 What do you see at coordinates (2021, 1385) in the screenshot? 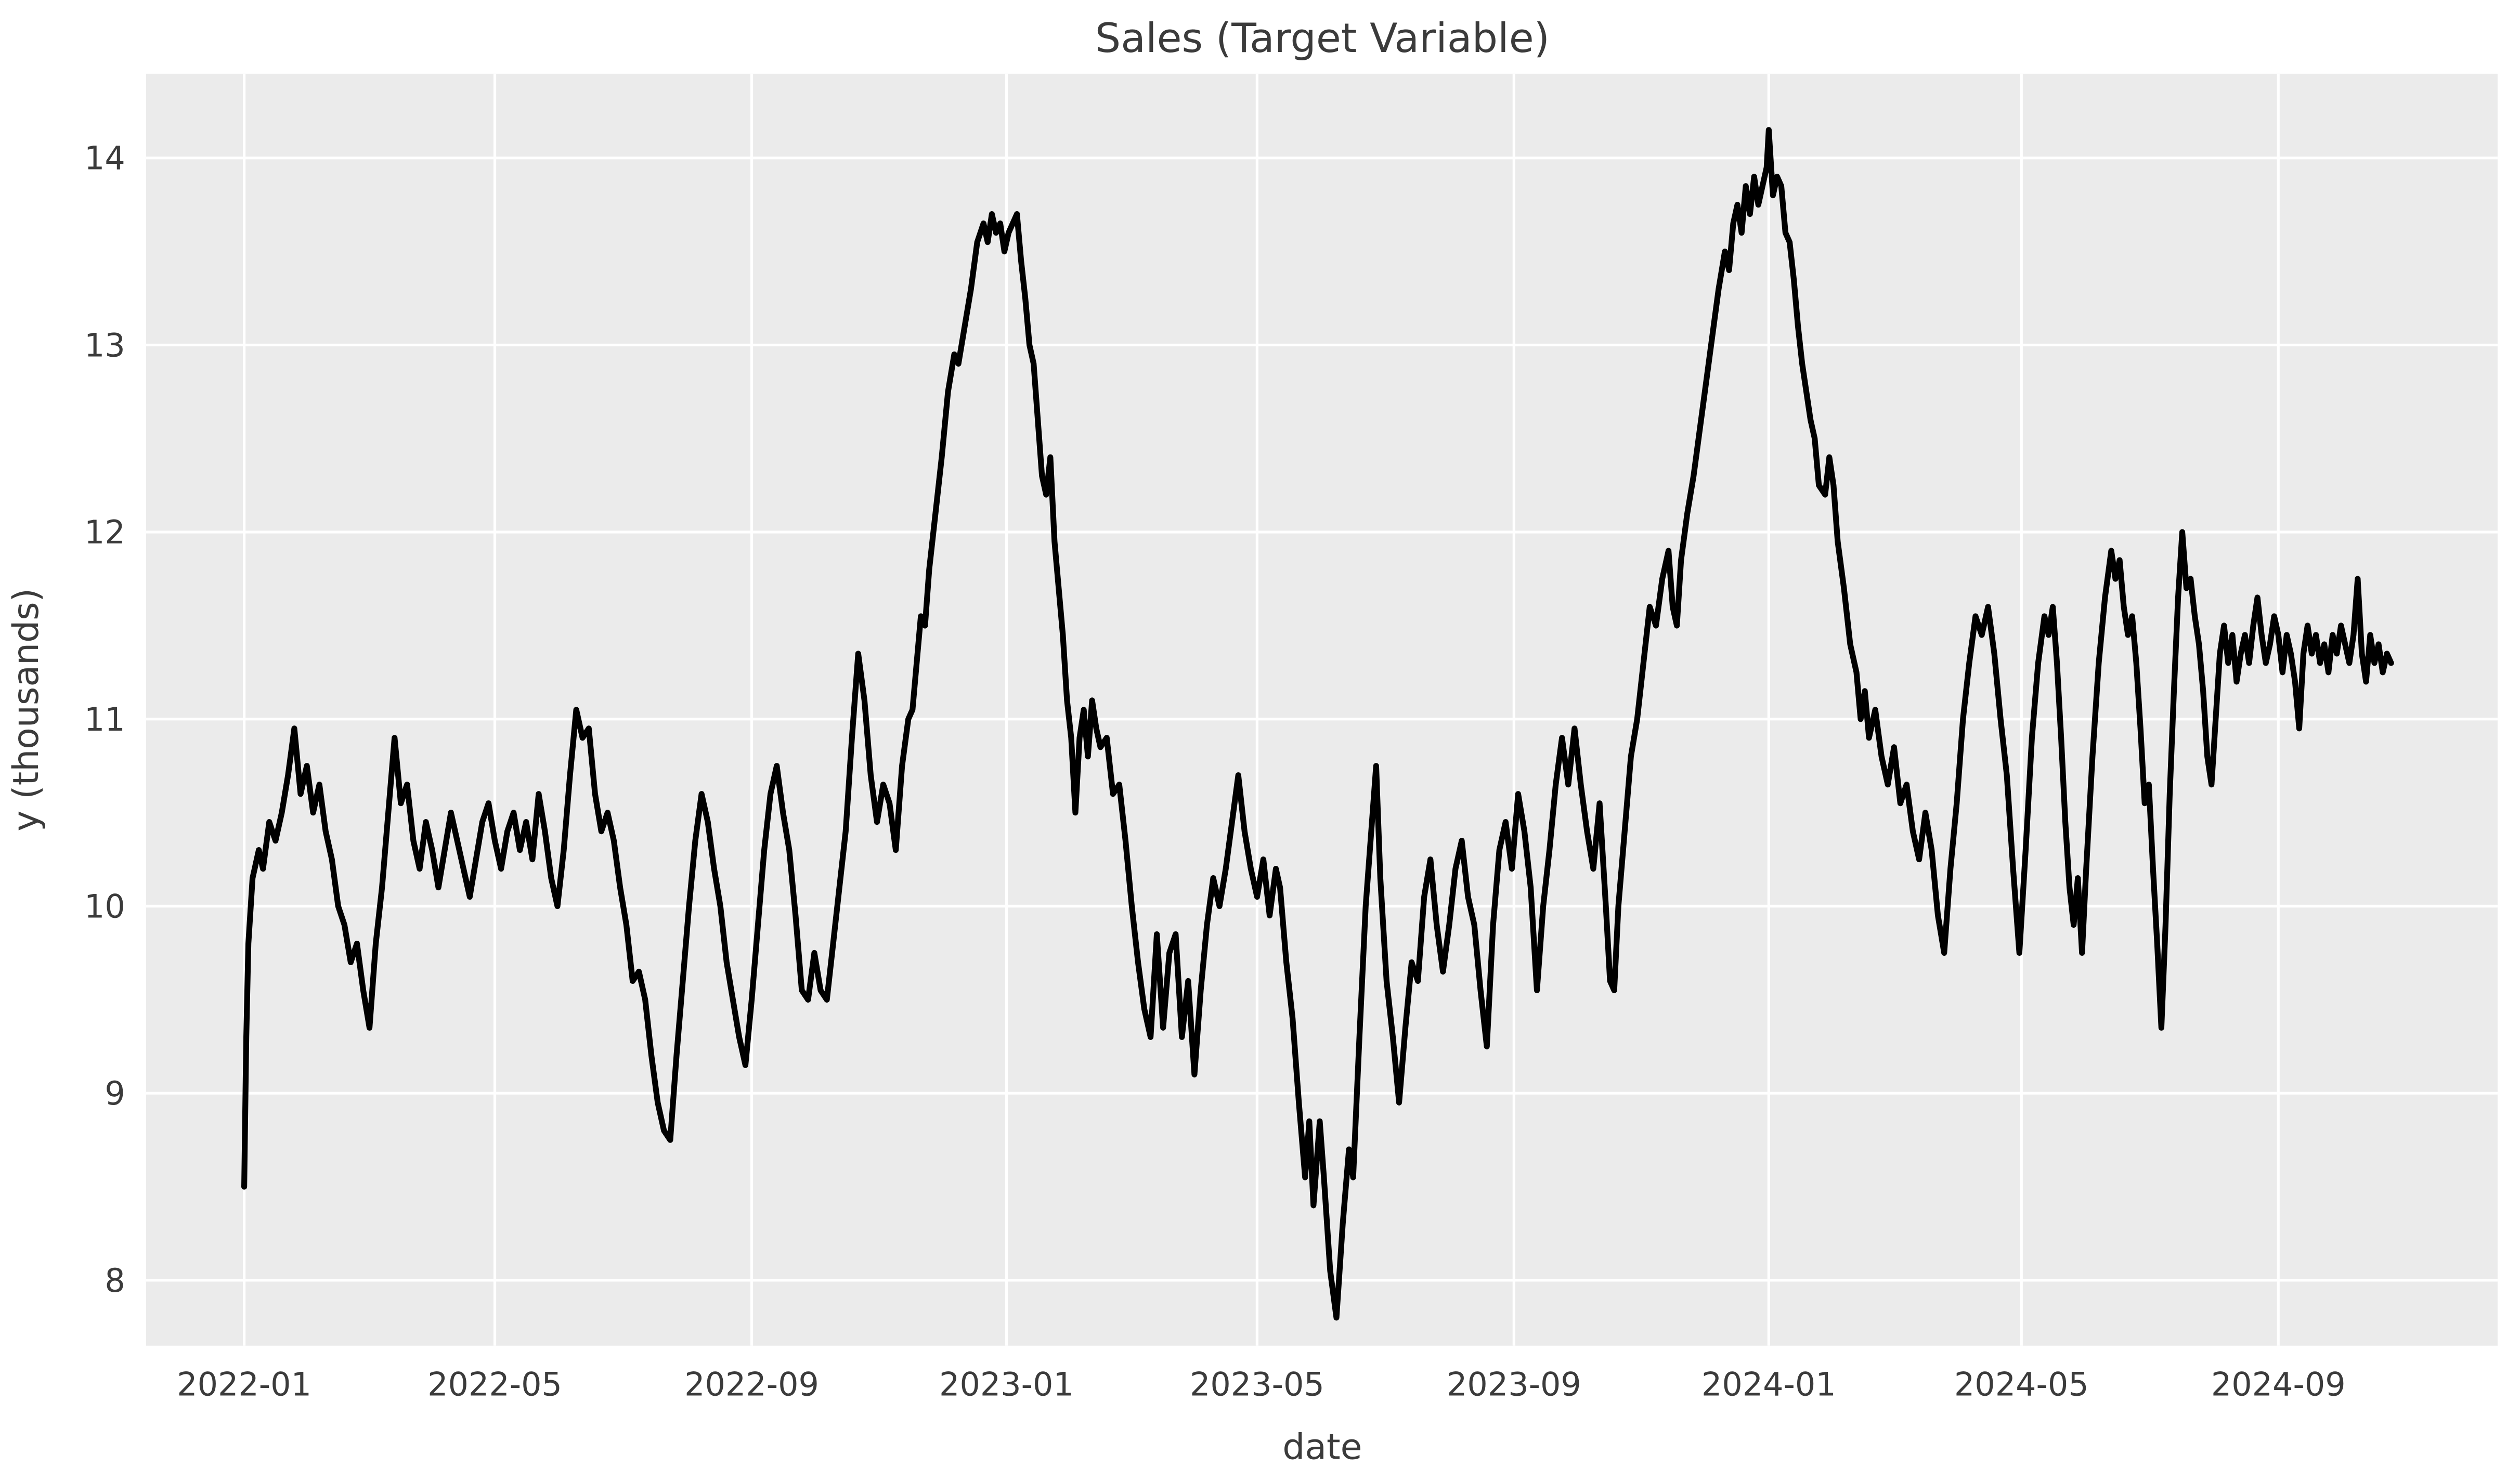
I see `x-tick-2024-05: 2024-05` at bounding box center [2021, 1385].